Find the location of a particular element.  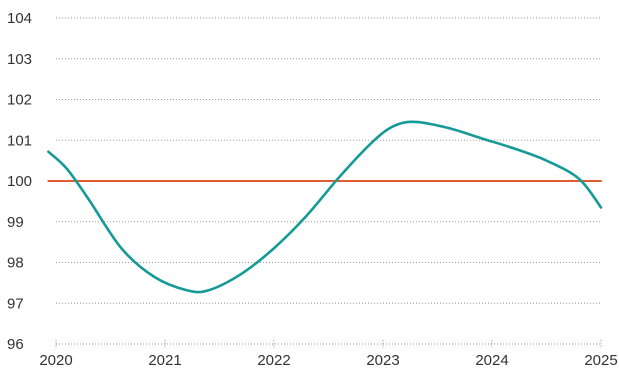

y-tick-label-103: 103 is located at coordinates (19, 59).